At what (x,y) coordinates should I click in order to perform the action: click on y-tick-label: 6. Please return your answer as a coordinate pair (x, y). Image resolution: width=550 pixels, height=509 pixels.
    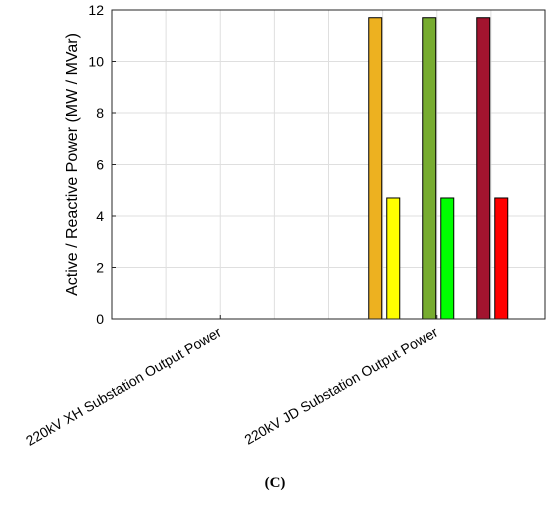
    Looking at the image, I should click on (100, 165).